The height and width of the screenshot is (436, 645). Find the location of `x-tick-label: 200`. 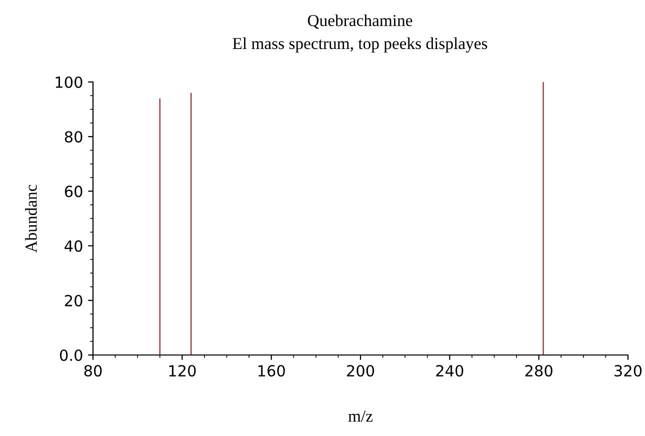

x-tick-label: 200 is located at coordinates (360, 370).